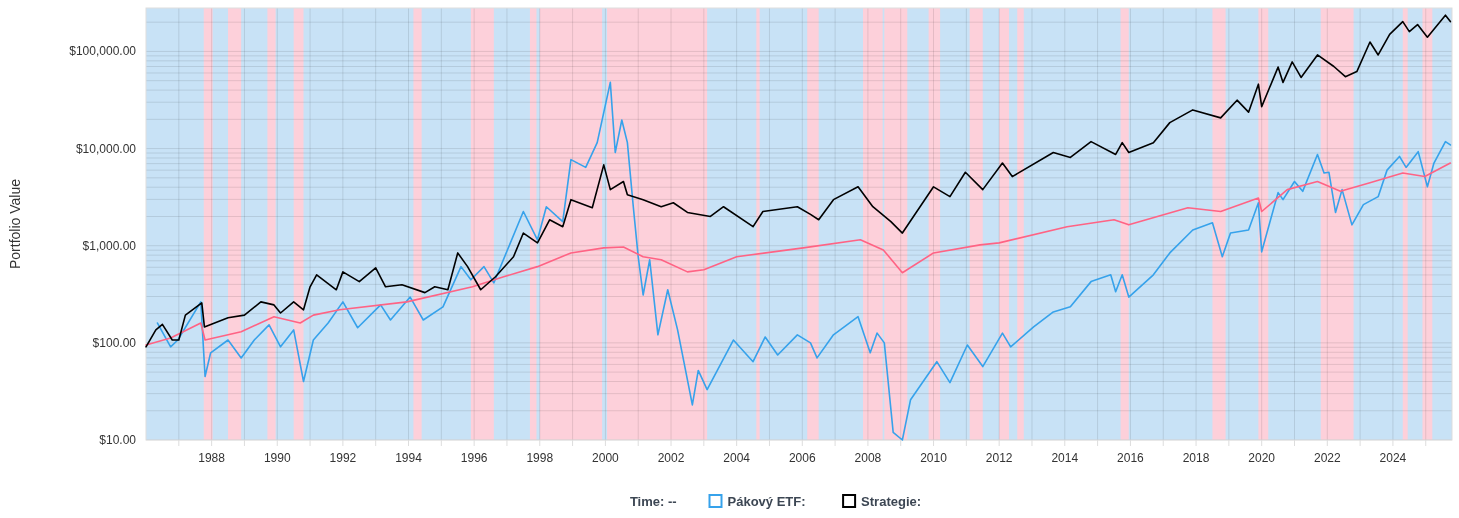 The height and width of the screenshot is (518, 1459). Describe the element at coordinates (1065, 458) in the screenshot. I see `x-tick-label: 2014` at that location.